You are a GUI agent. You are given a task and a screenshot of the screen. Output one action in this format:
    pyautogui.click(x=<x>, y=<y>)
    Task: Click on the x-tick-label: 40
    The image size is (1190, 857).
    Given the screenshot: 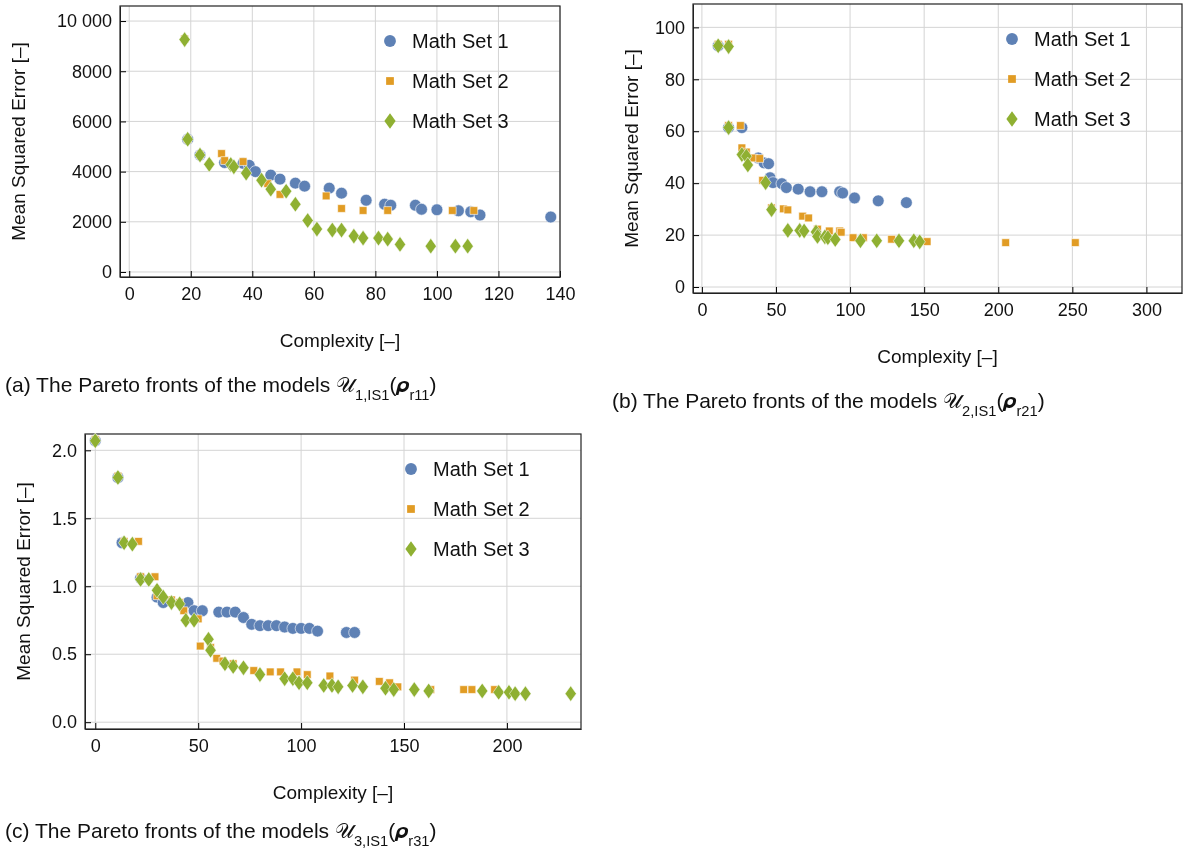 What is the action you would take?
    pyautogui.click(x=252, y=293)
    